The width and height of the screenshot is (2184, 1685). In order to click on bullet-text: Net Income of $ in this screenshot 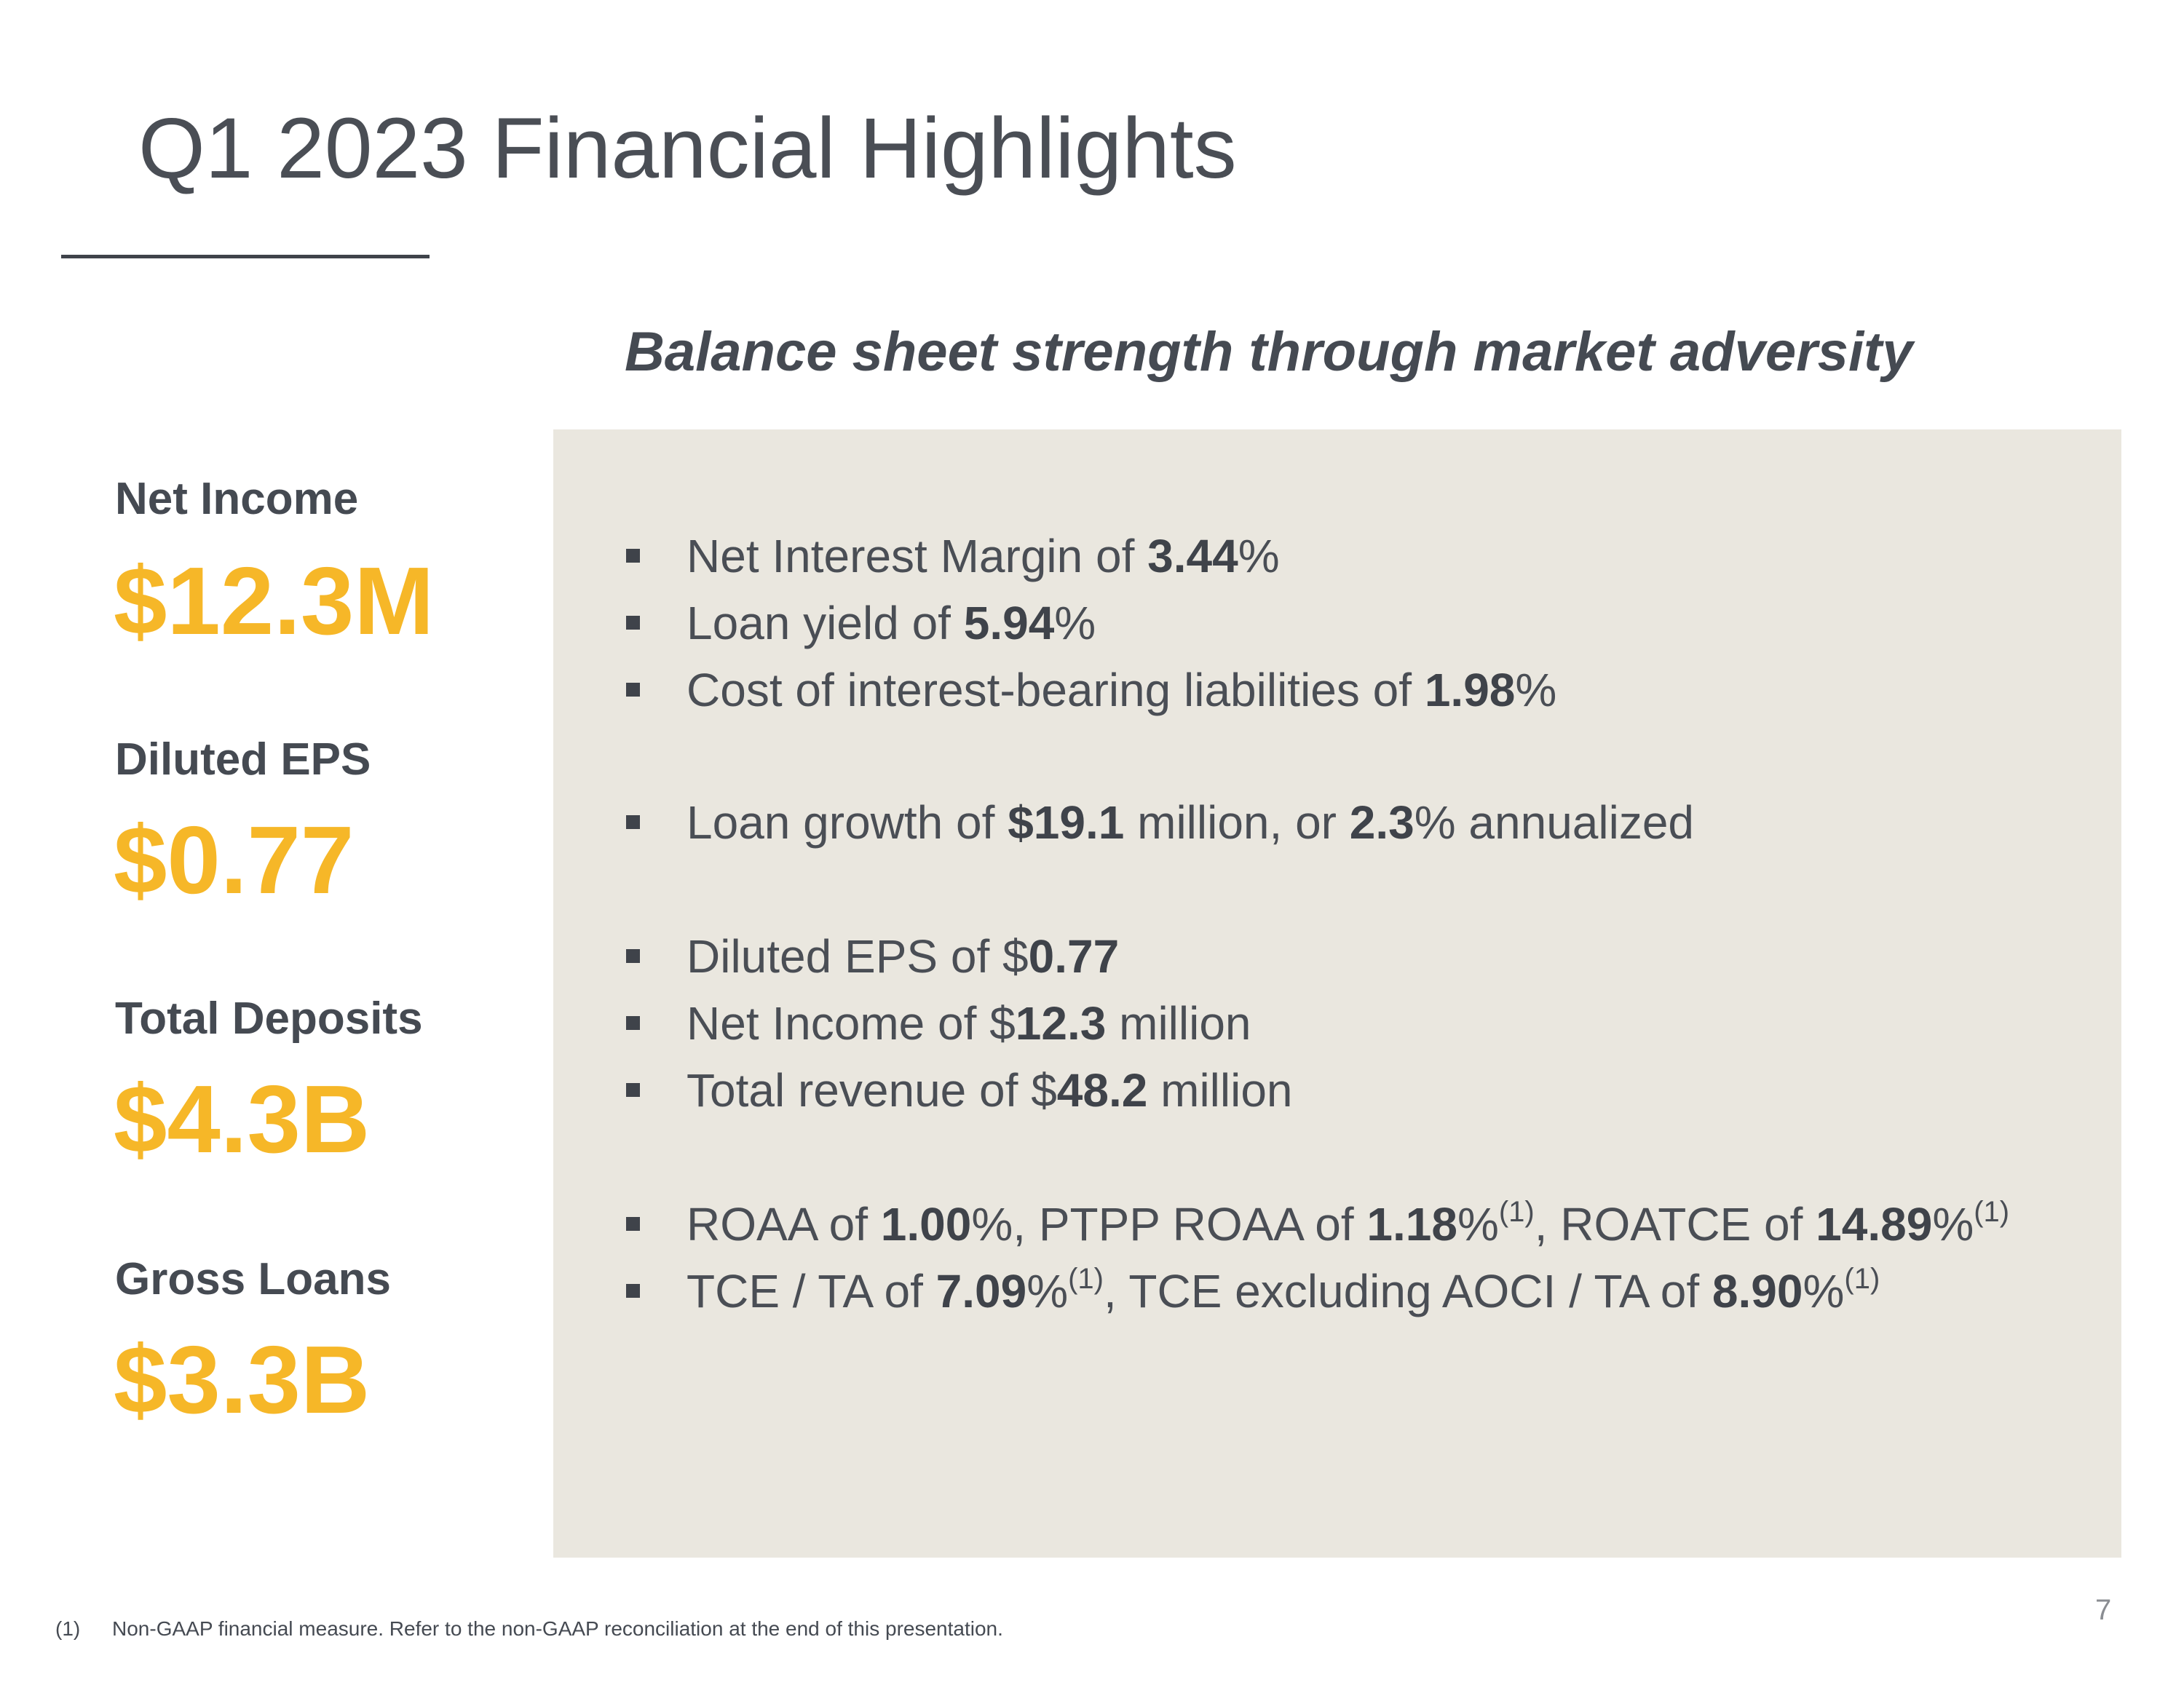, I will do `click(851, 1023)`.